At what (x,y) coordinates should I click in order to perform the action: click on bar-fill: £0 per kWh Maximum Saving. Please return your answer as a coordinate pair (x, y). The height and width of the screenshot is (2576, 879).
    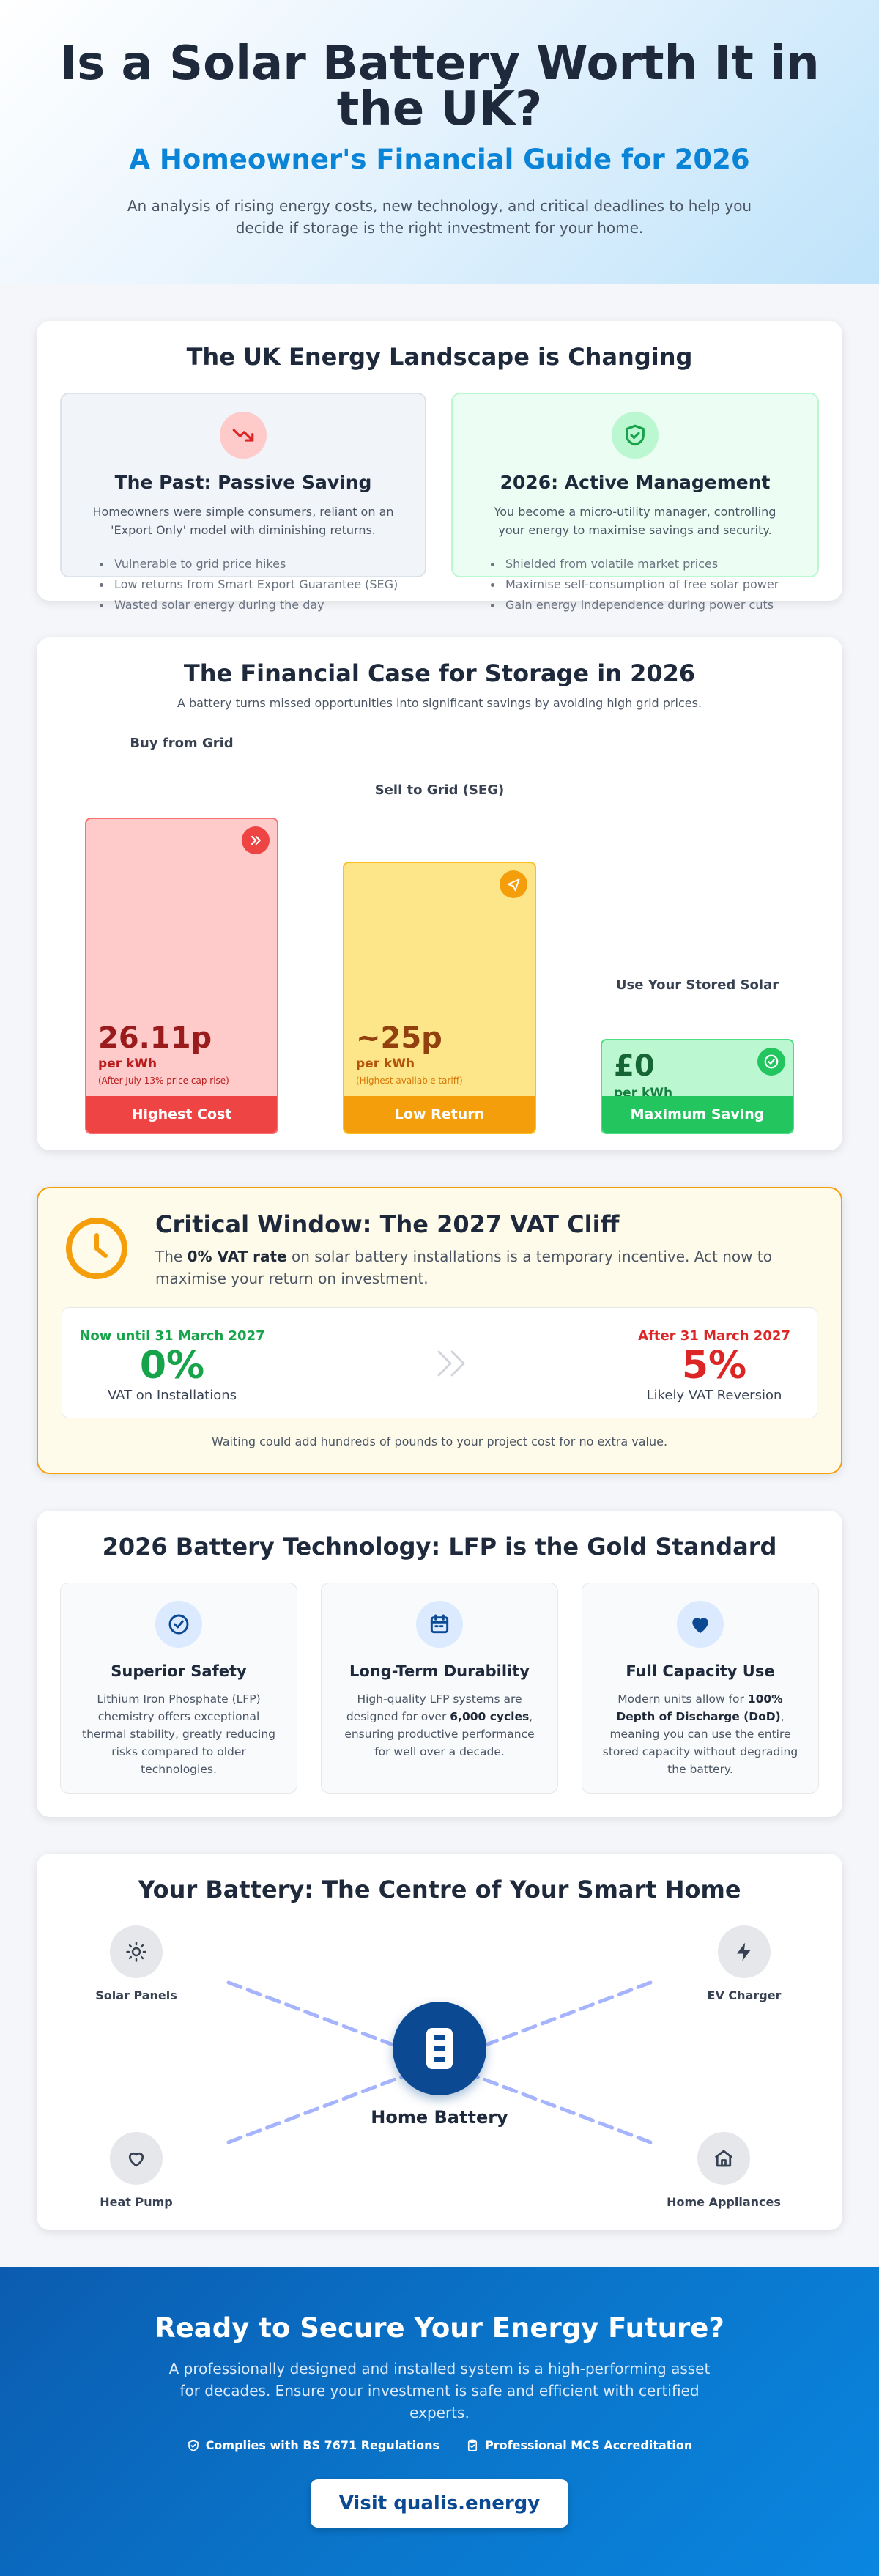
    Looking at the image, I should click on (697, 1086).